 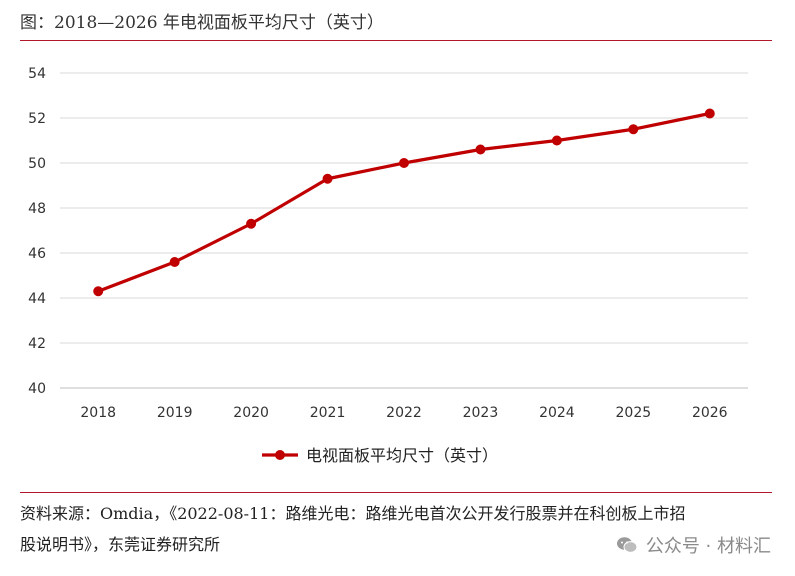 I want to click on watermark: 公众号 · 材料汇, so click(x=693, y=545).